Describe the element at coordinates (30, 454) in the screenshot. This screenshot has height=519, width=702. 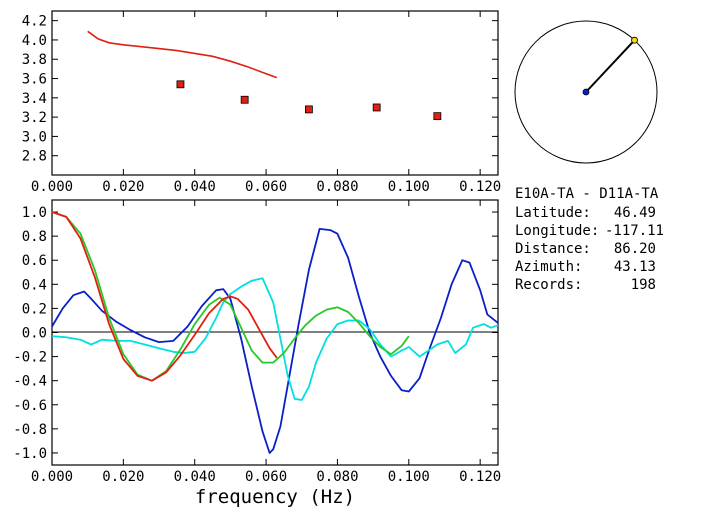
I see `bottom-y-tick-label: -1.0` at that location.